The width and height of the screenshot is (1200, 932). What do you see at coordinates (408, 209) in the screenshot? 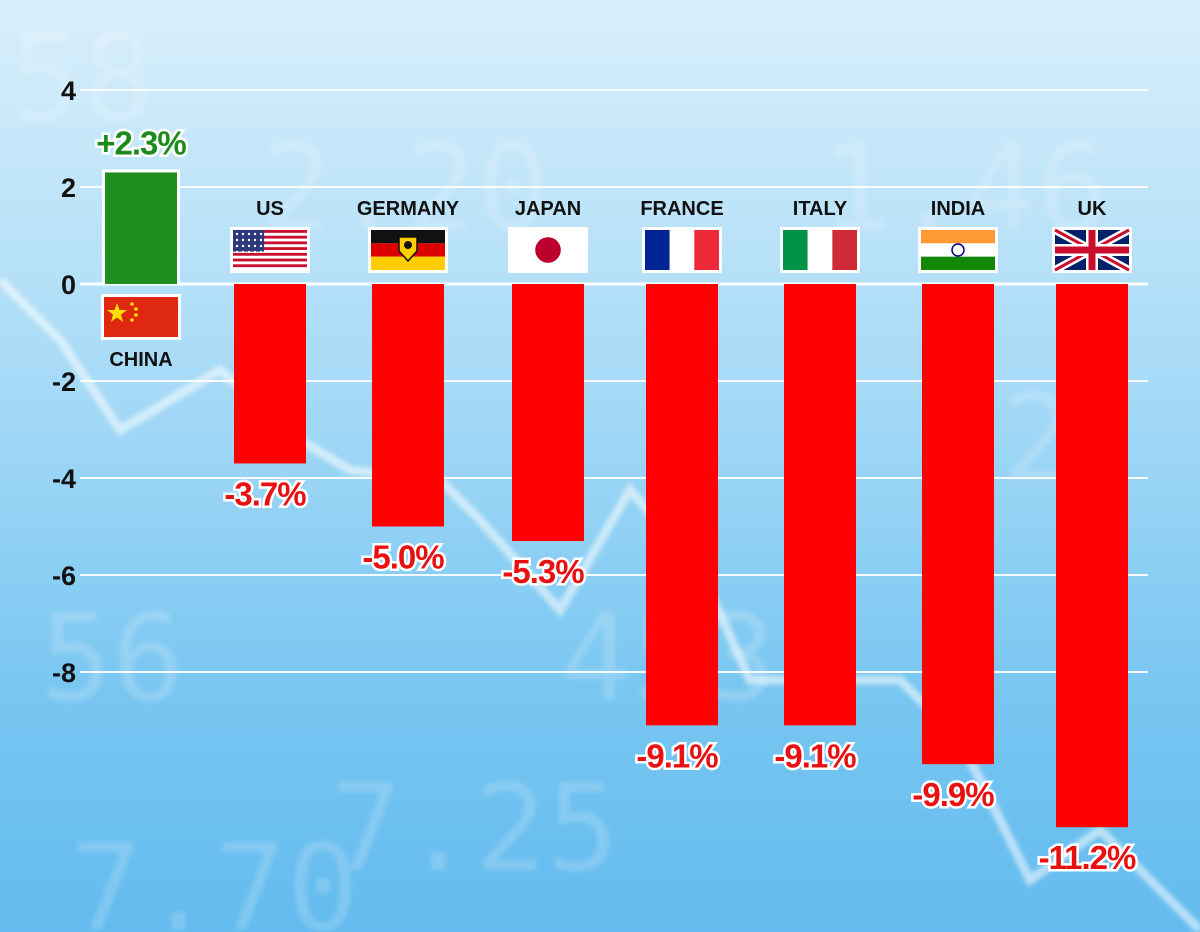
I see `category-label: GERMANY` at bounding box center [408, 209].